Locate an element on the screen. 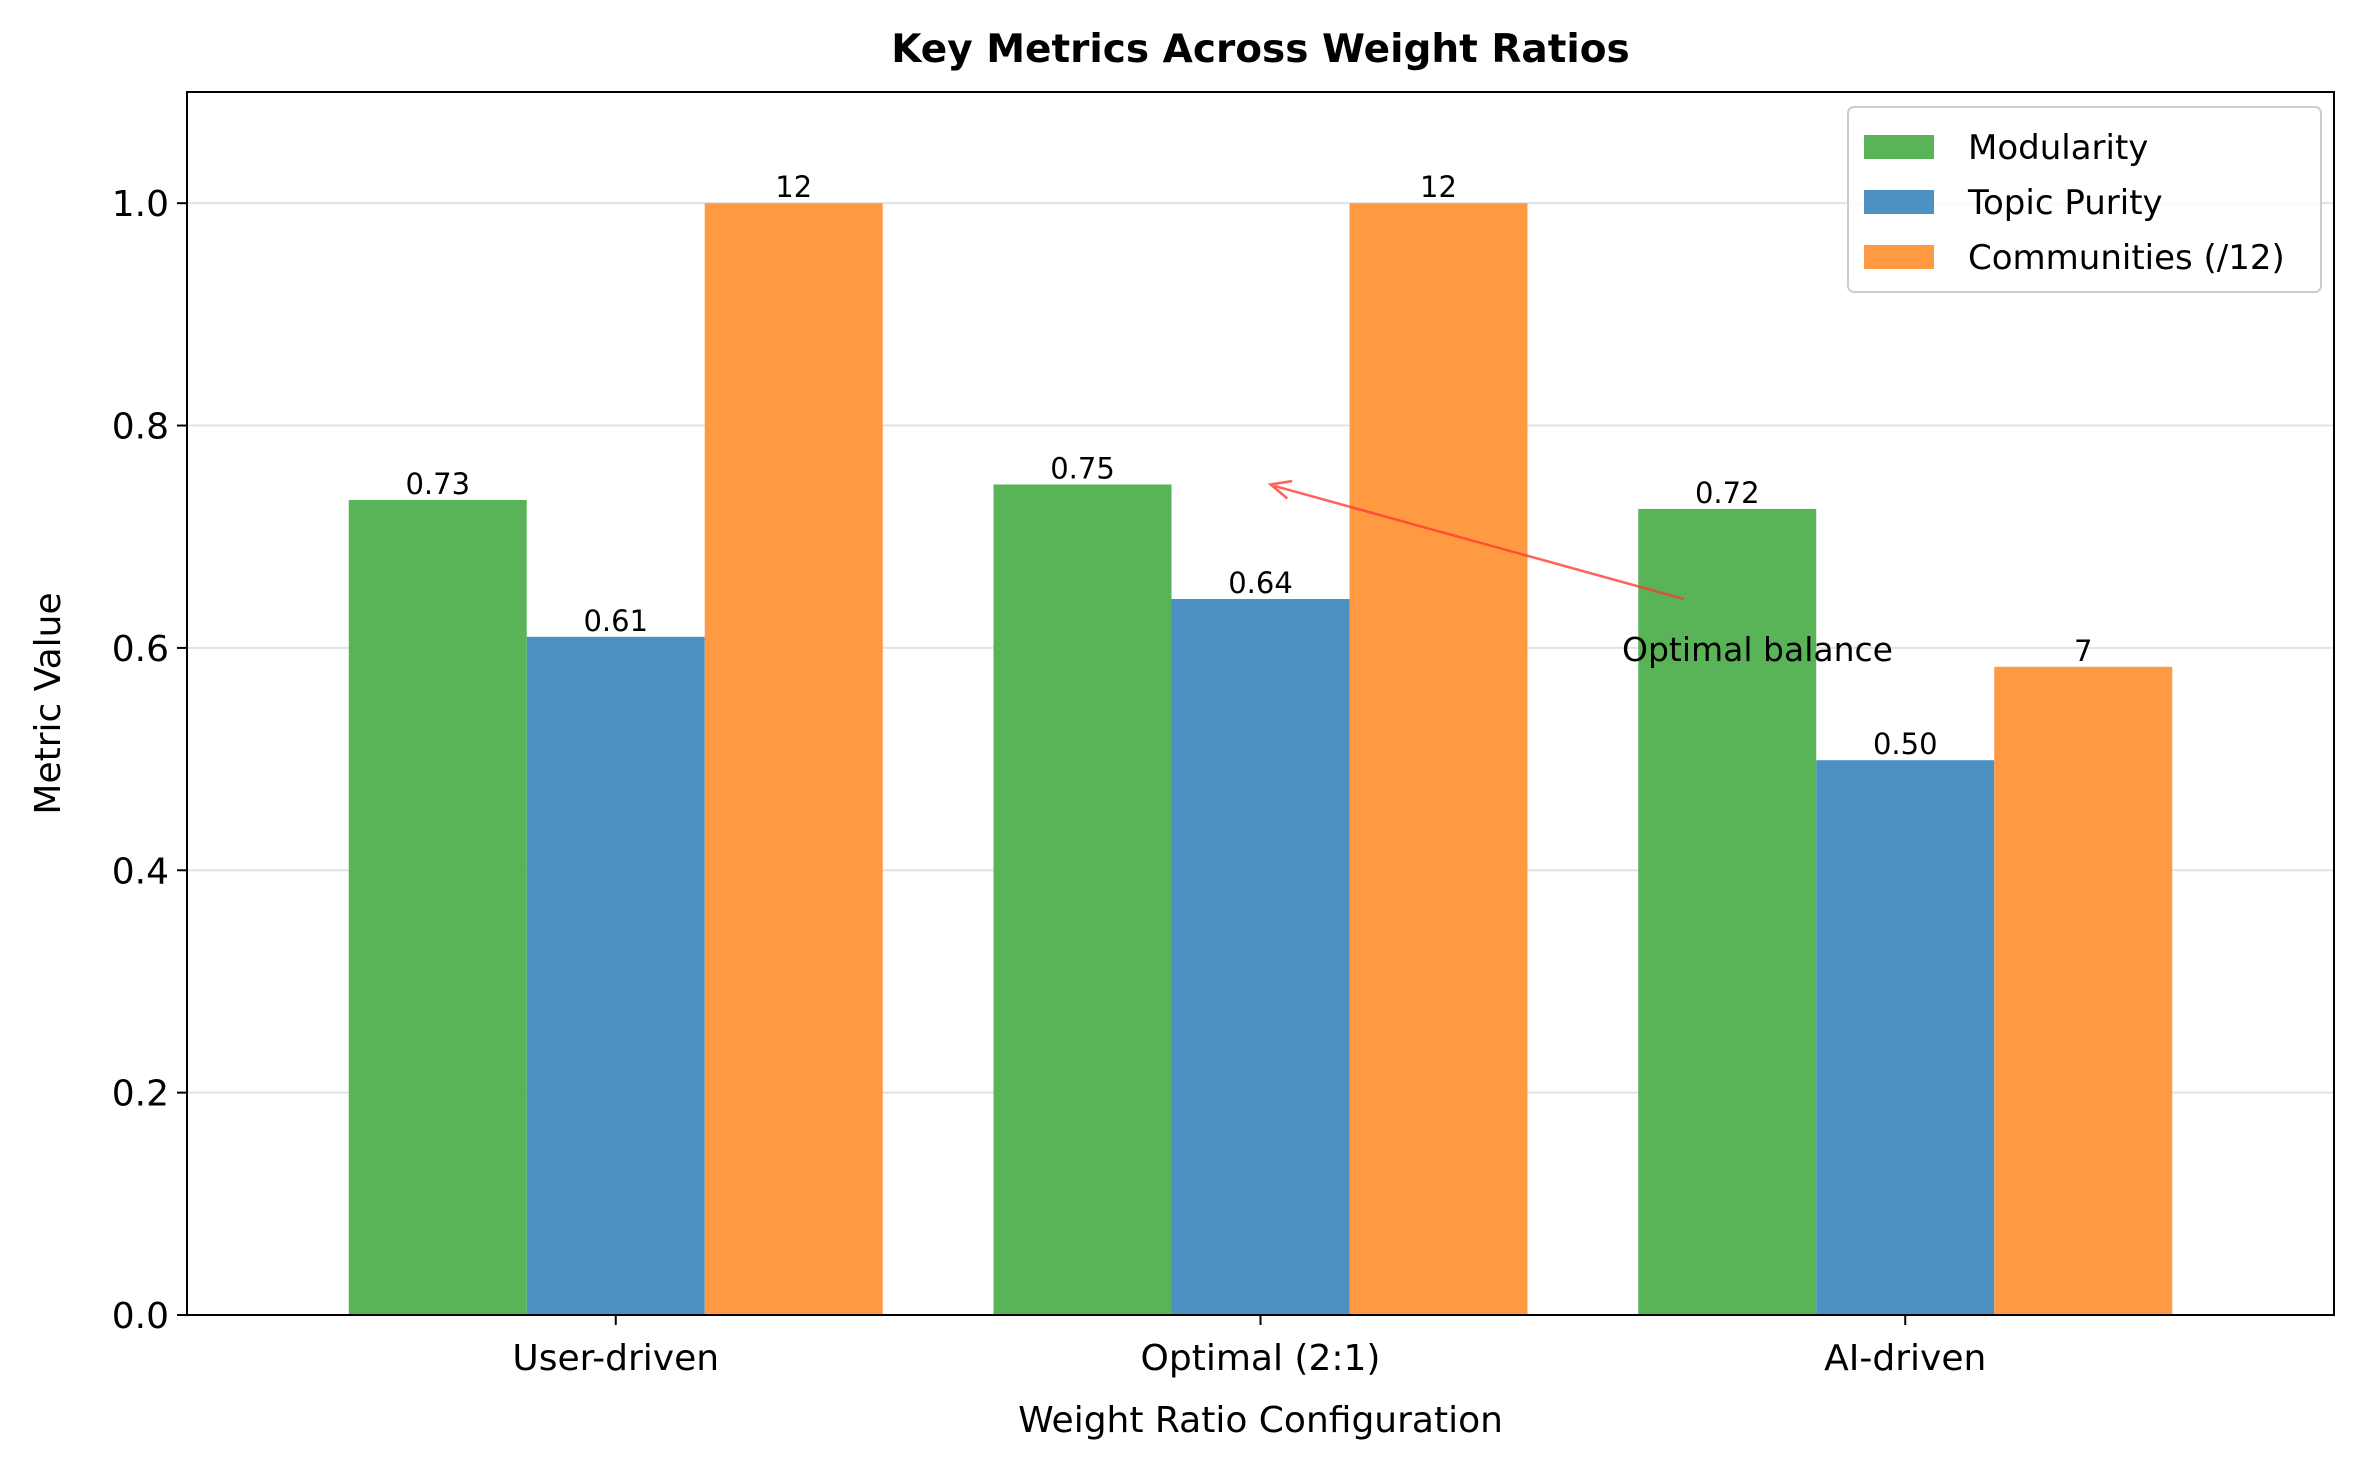 The height and width of the screenshot is (1473, 2370). data-label: 0.72 is located at coordinates (1727, 493).